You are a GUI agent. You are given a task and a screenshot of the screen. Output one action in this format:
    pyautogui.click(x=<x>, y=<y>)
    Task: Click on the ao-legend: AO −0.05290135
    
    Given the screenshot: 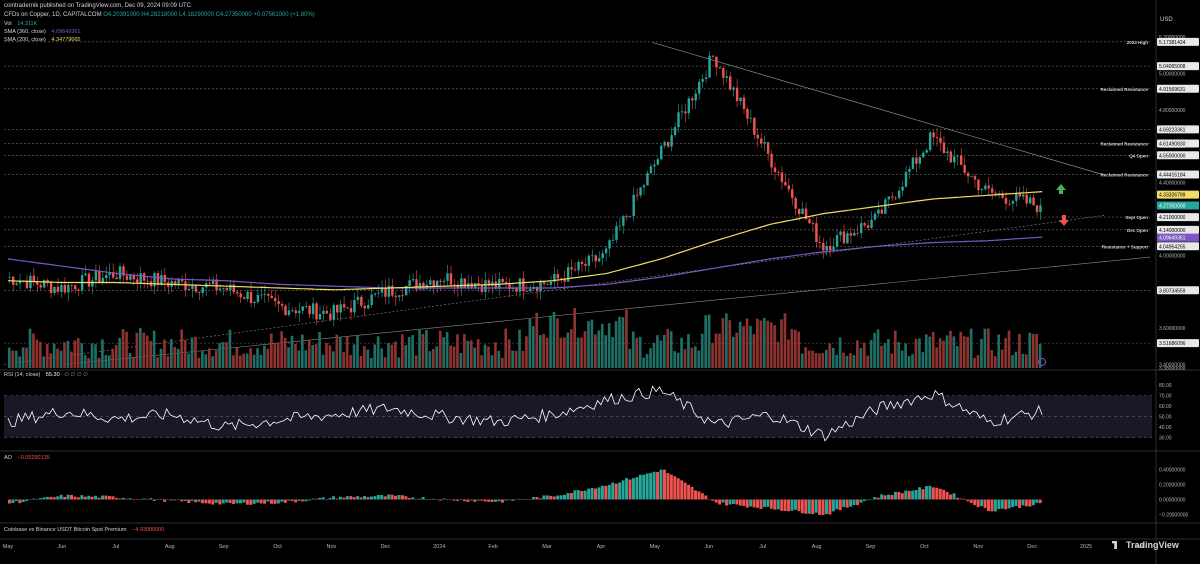 What is the action you would take?
    pyautogui.click(x=27, y=458)
    